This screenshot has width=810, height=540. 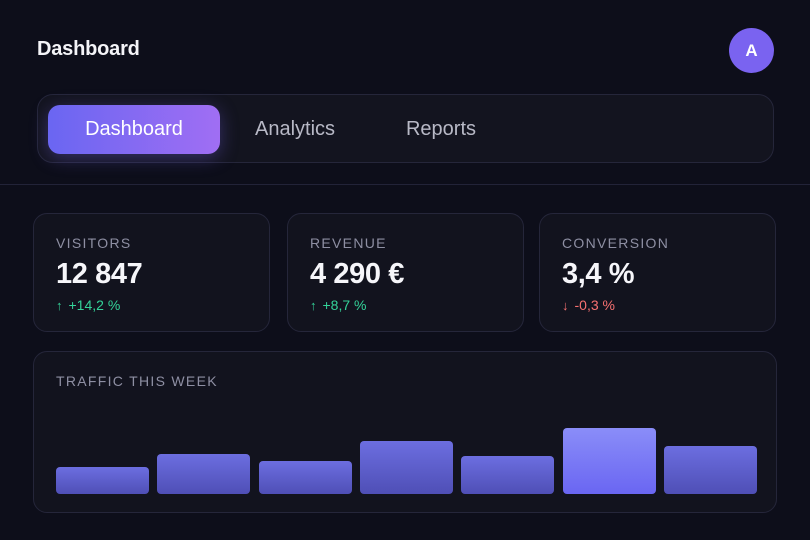 I want to click on stat-delta-value: +14,2 %, so click(x=94, y=305).